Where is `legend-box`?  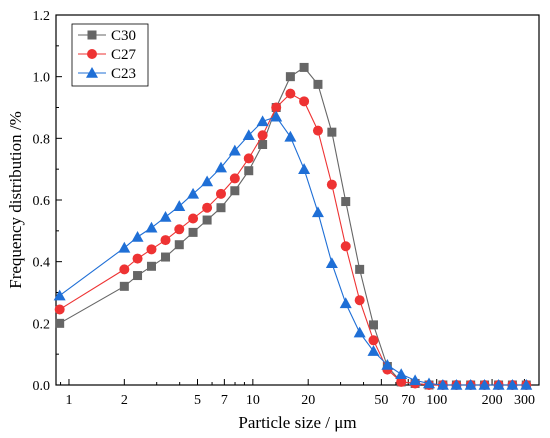
legend-box is located at coordinates (110, 55).